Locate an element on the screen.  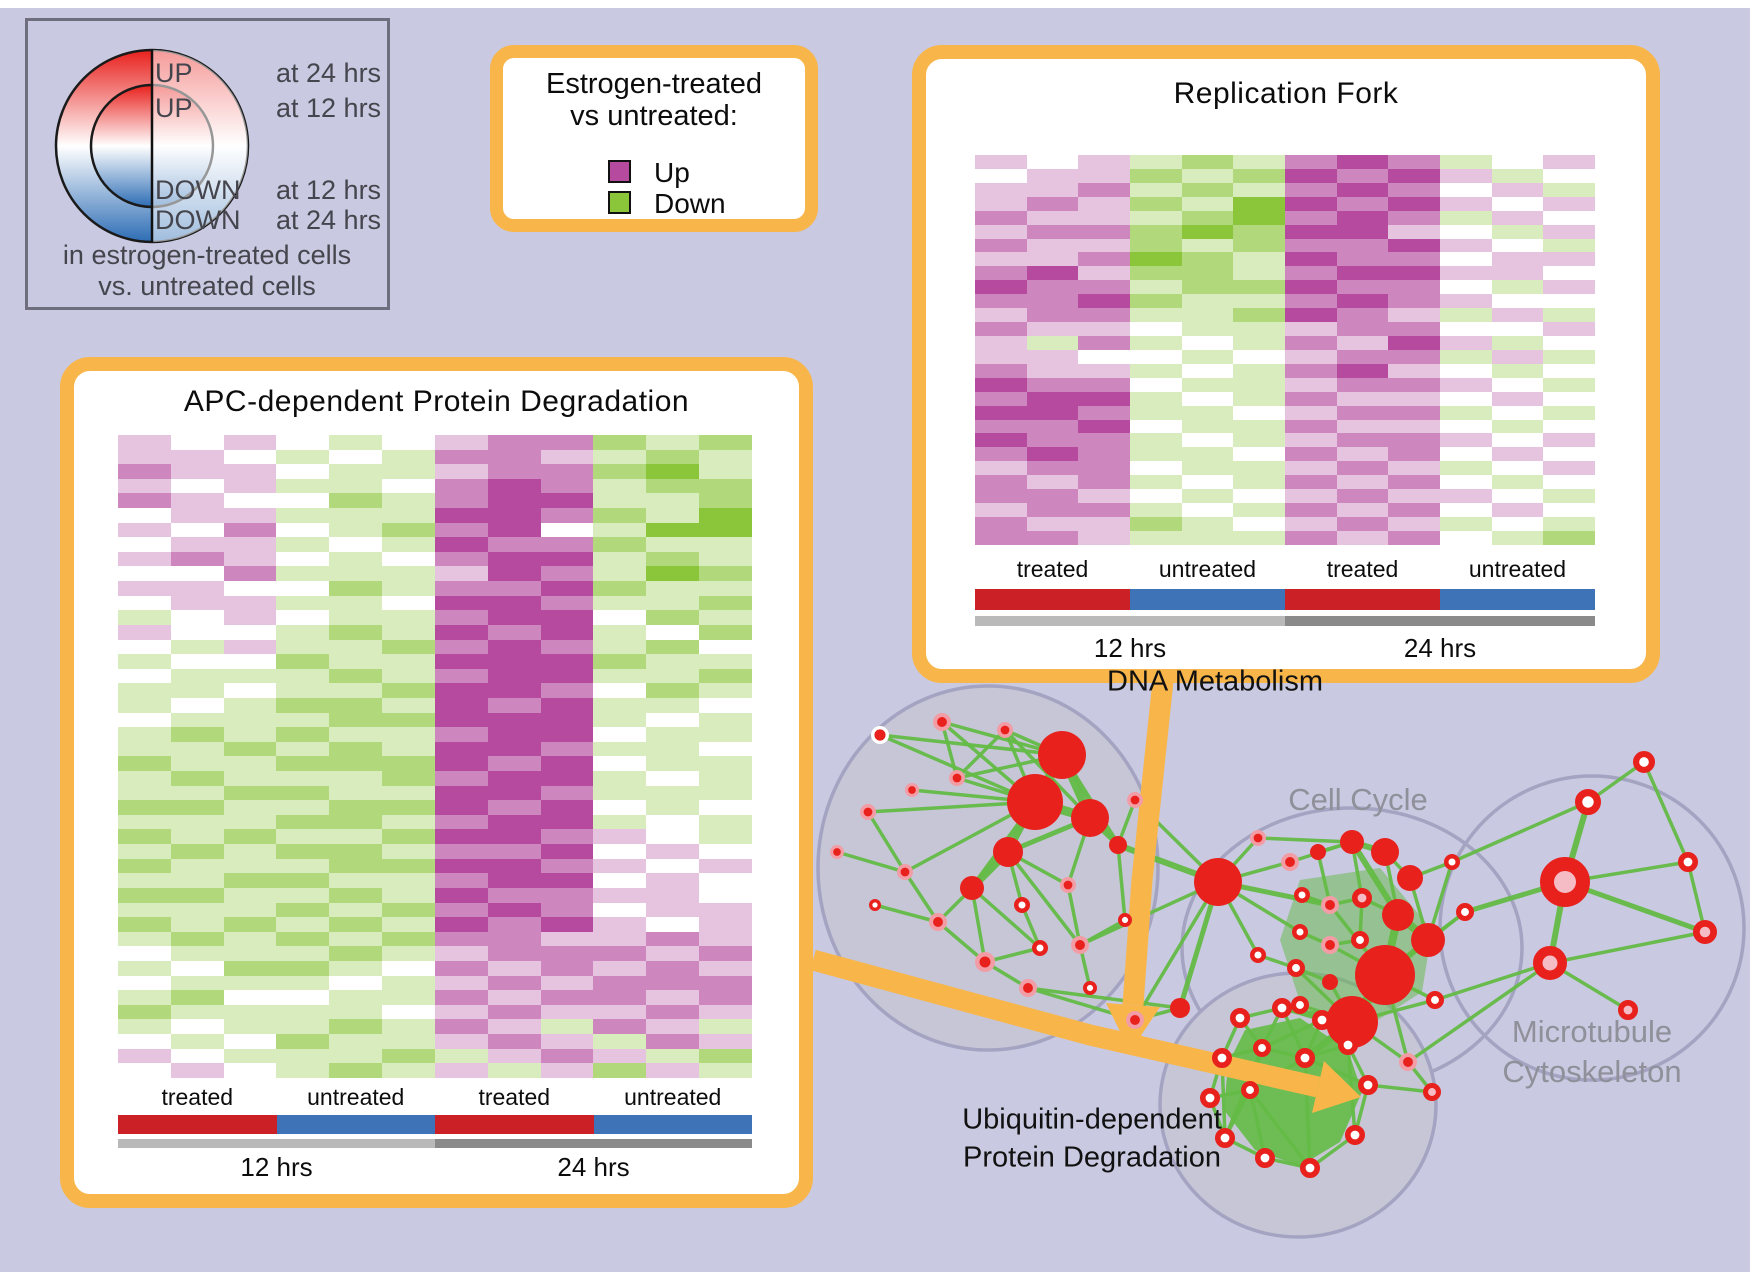
gene-node-ring-white is located at coordinates (1296, 968).